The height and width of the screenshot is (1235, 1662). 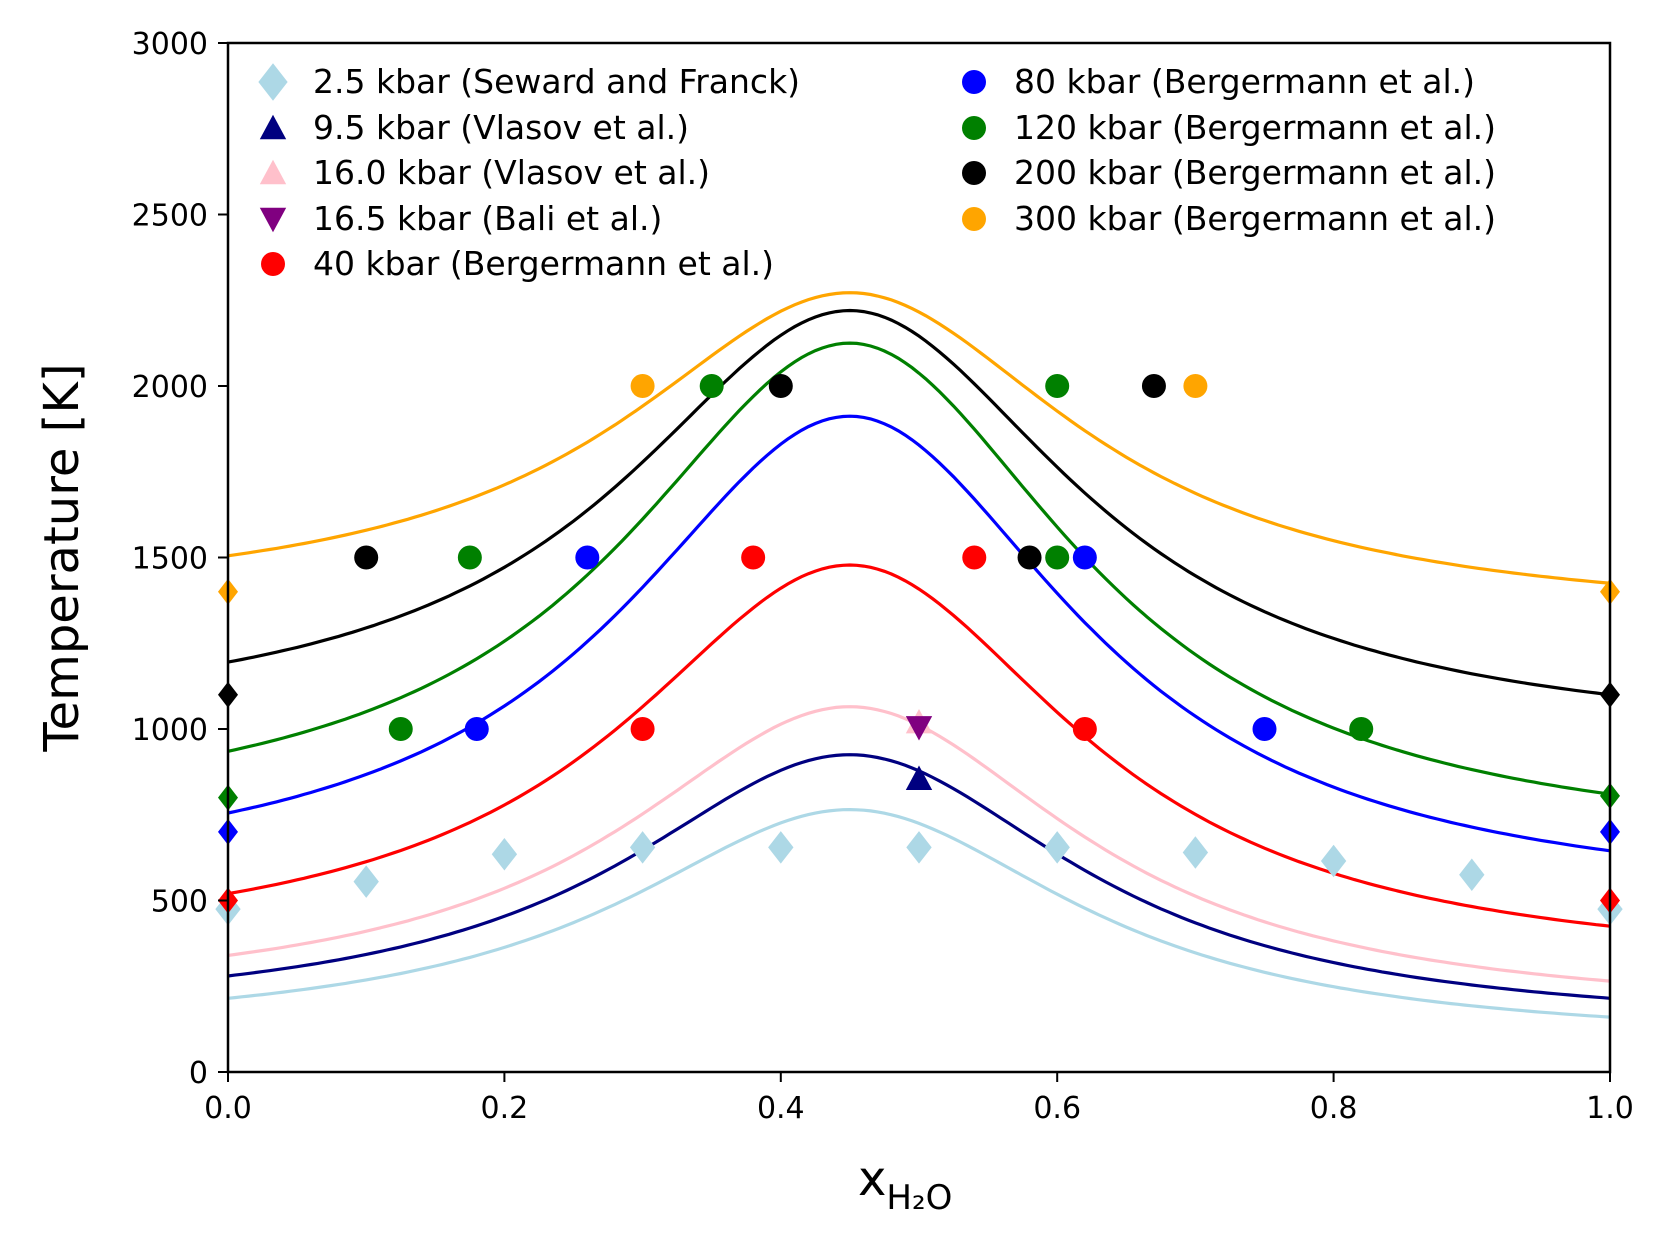 I want to click on y-axis-ticks: 0 500 1000 1500 2000 2500 3000, so click(x=180, y=559).